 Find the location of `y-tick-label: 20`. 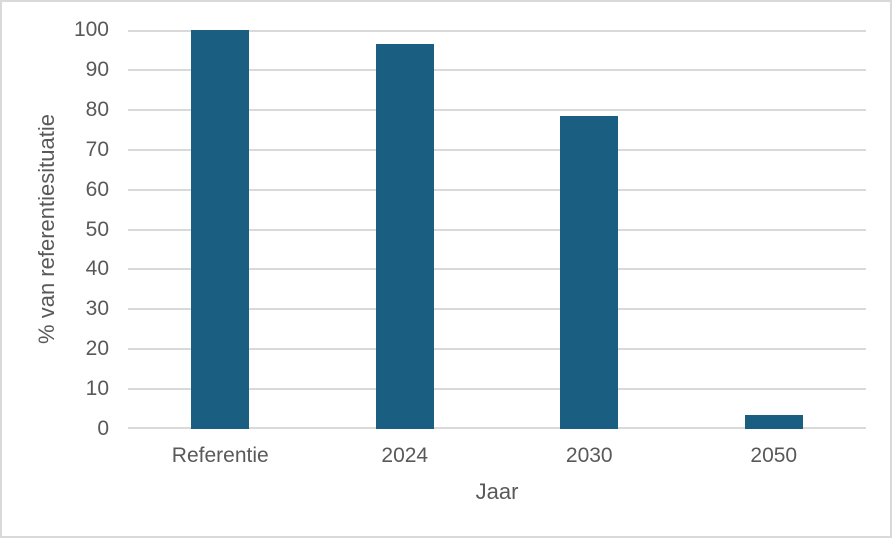

y-tick-label: 20 is located at coordinates (97, 349).